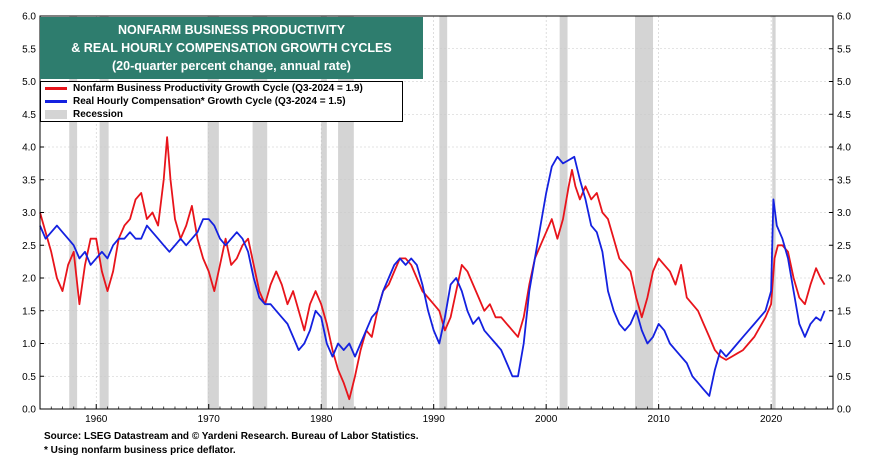  Describe the element at coordinates (844, 148) in the screenshot. I see `y-tick-label-right-8: 4.0` at that location.